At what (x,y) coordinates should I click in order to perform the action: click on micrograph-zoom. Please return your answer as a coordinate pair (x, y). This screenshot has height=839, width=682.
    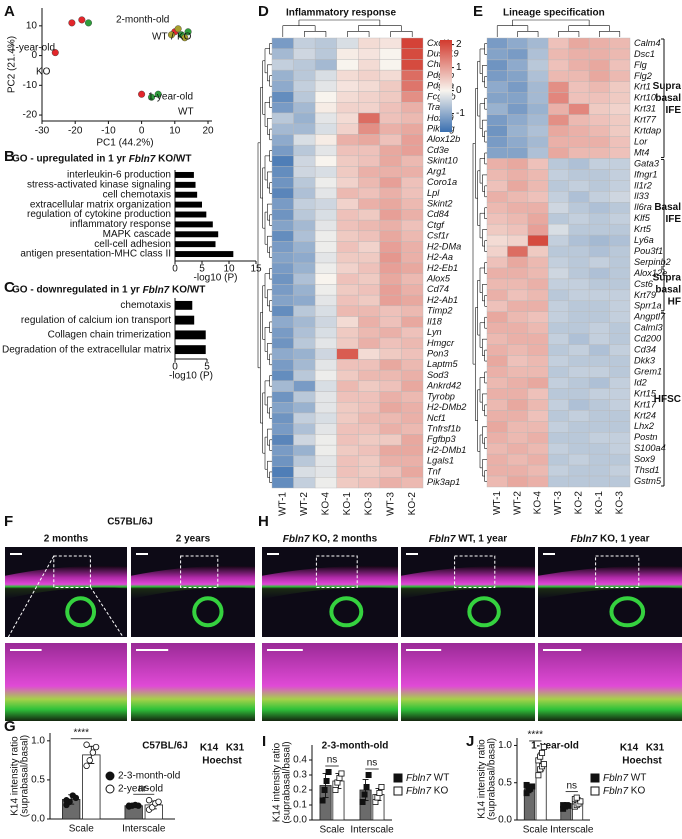
    Looking at the image, I should click on (330, 682).